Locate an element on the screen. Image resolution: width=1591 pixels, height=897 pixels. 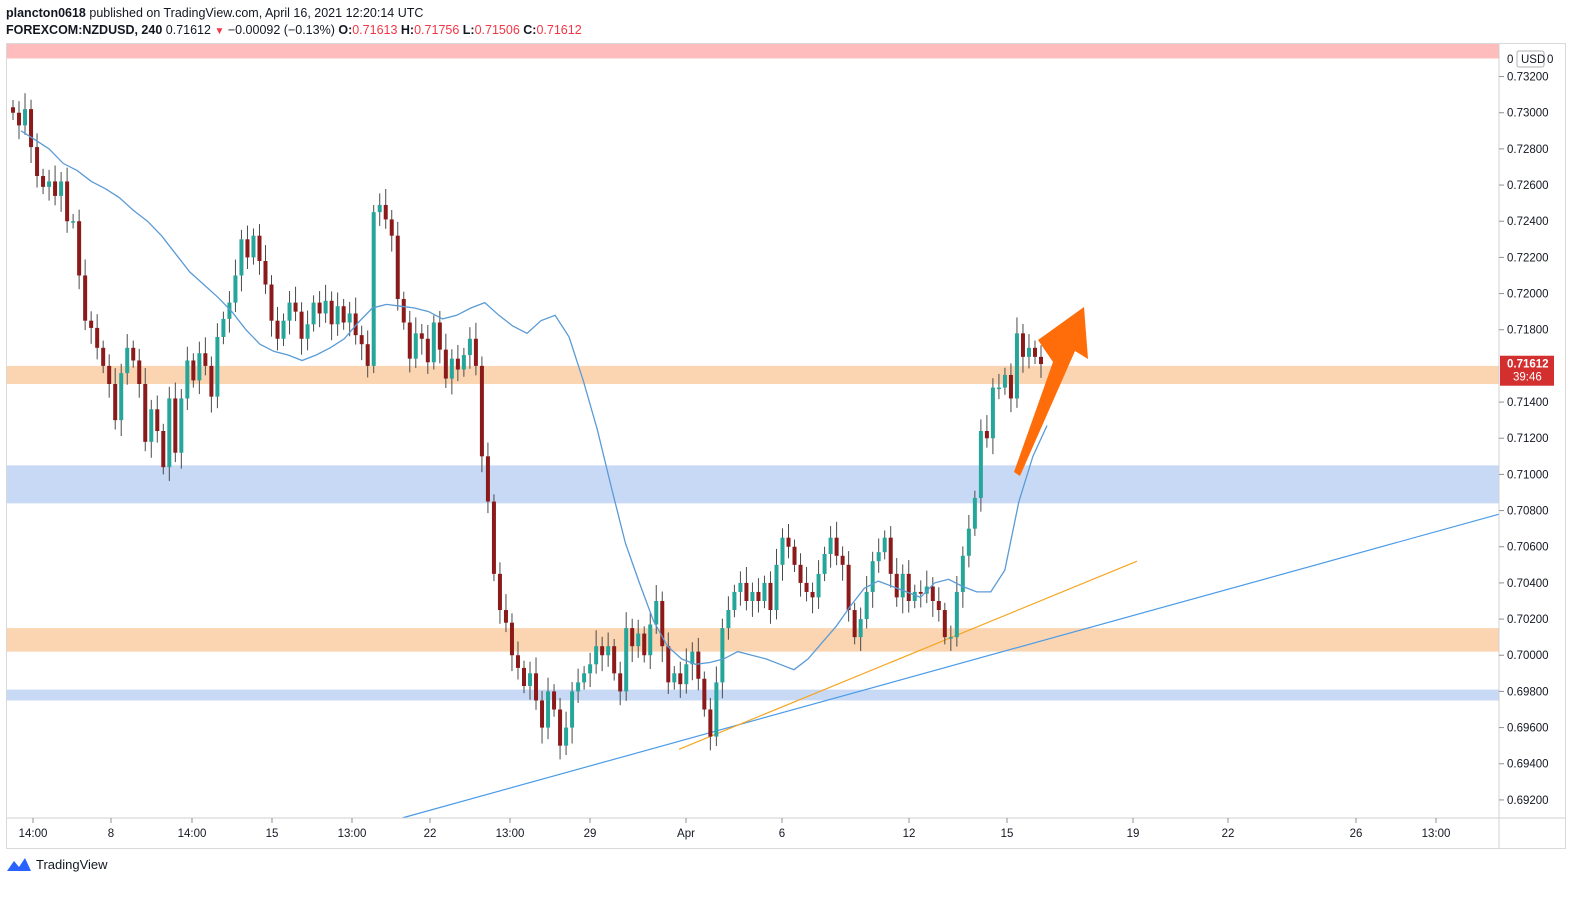
time-tick-label: 8 is located at coordinates (111, 834).